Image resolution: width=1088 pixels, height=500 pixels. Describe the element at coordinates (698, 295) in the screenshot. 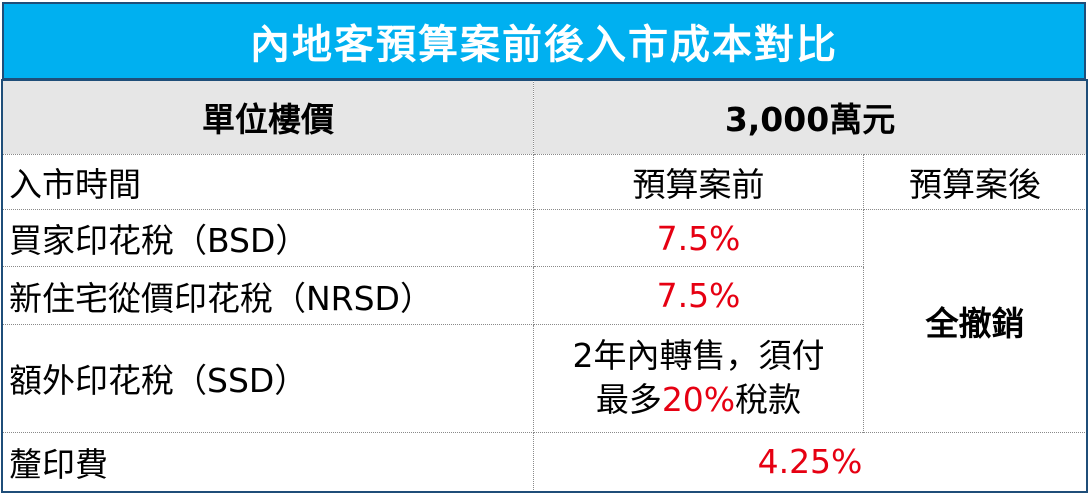

I see `nrsd-before-value: 7.5%` at that location.